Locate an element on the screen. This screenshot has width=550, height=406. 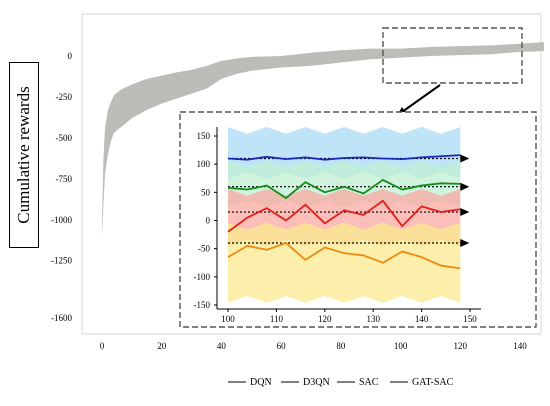
legend: DQN D3QN SAC GAT-SAC is located at coordinates (341, 382).